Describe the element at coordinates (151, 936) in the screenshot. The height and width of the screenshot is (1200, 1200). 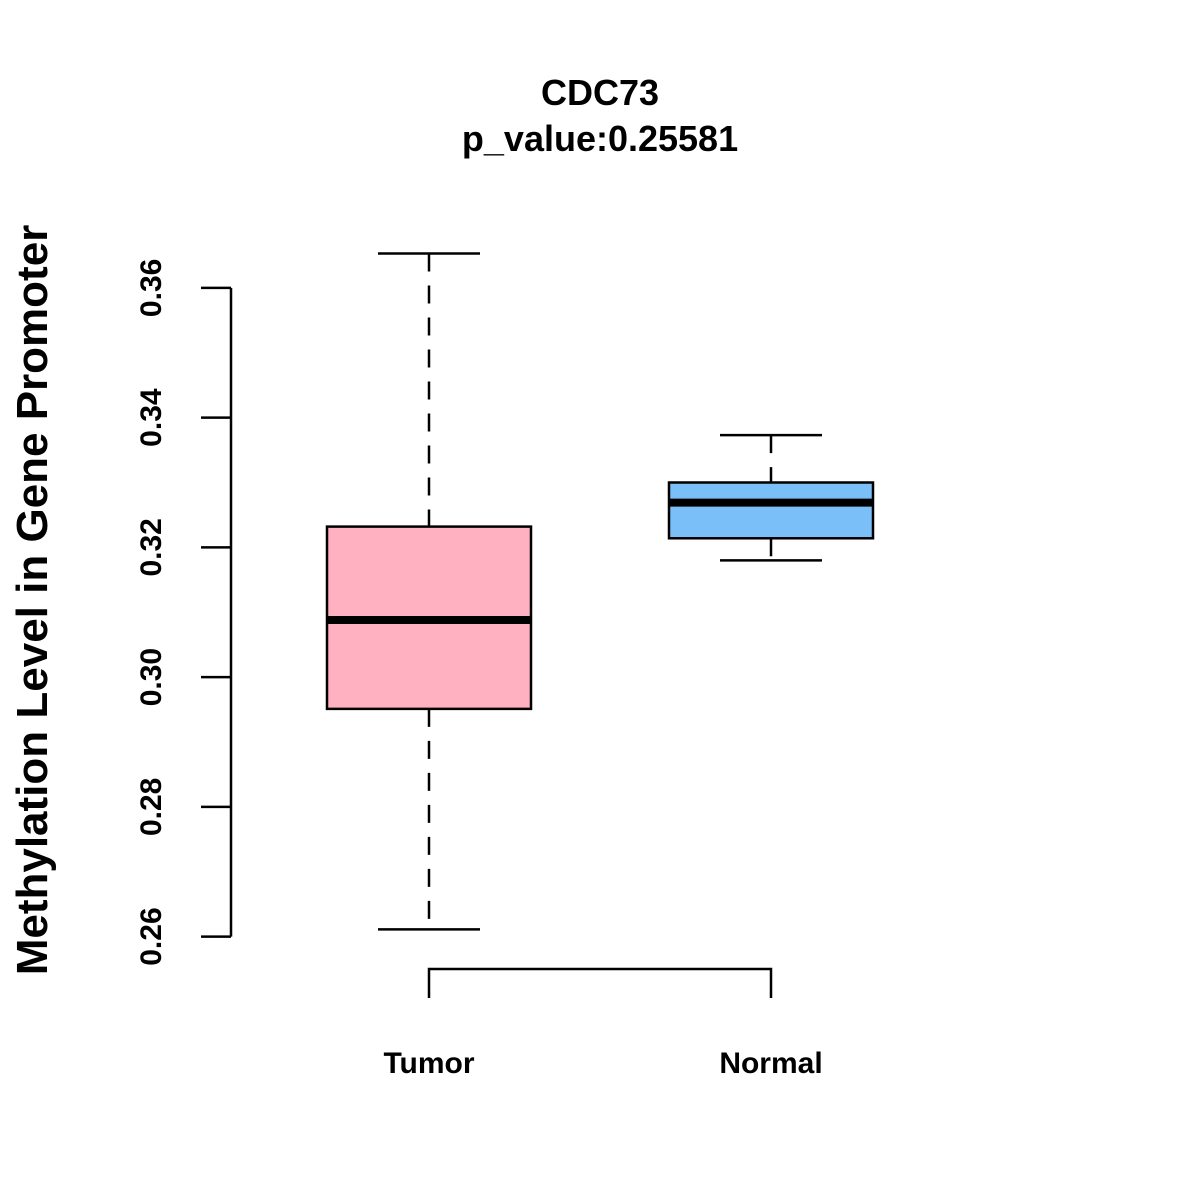
I see `y-tick-label: 0.26` at that location.